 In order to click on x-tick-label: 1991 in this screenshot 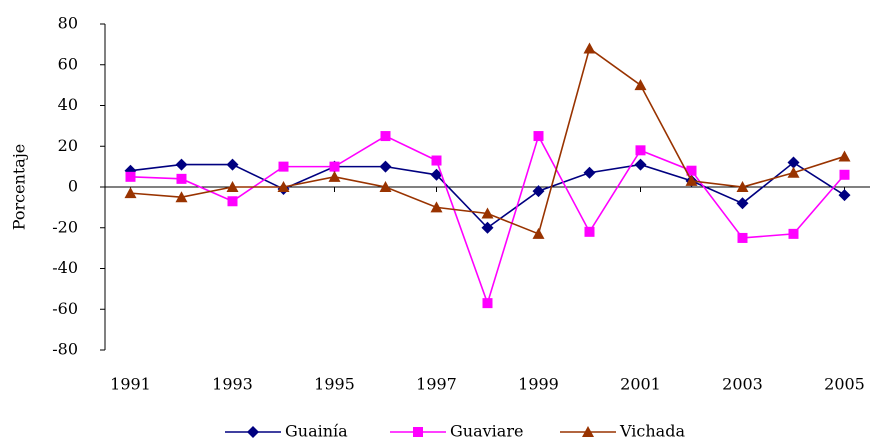, I will do `click(130, 384)`.